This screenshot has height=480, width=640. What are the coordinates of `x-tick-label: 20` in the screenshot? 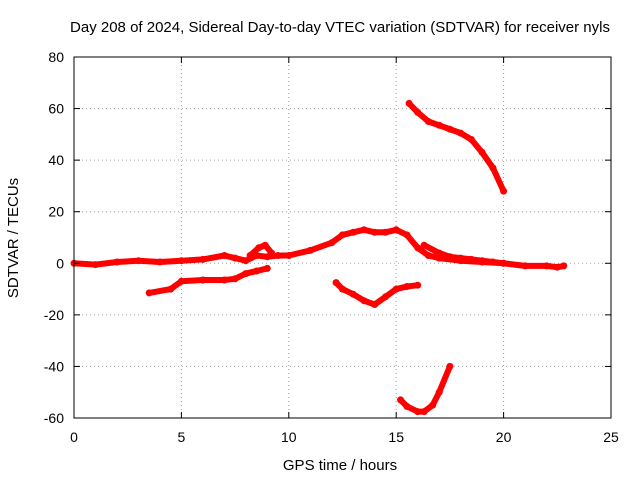 It's located at (504, 437).